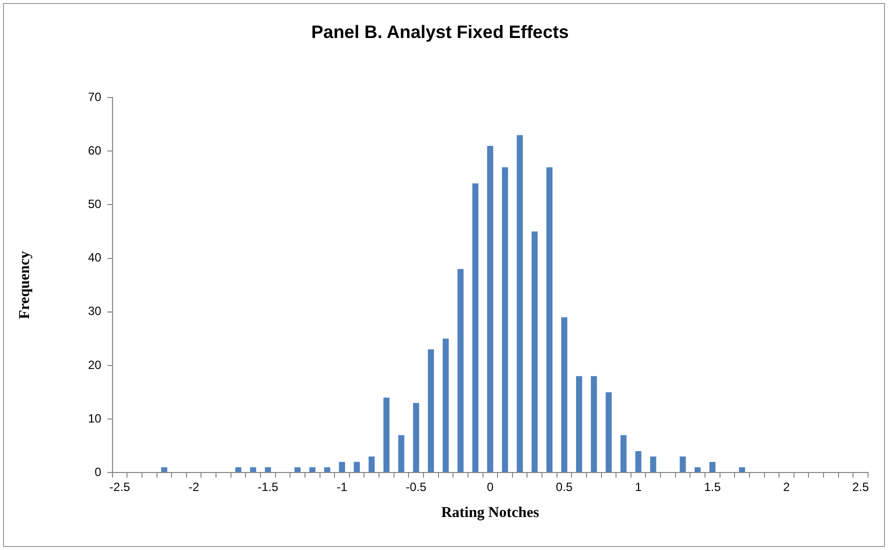  Describe the element at coordinates (564, 487) in the screenshot. I see `x-tick-label: 0.5` at that location.